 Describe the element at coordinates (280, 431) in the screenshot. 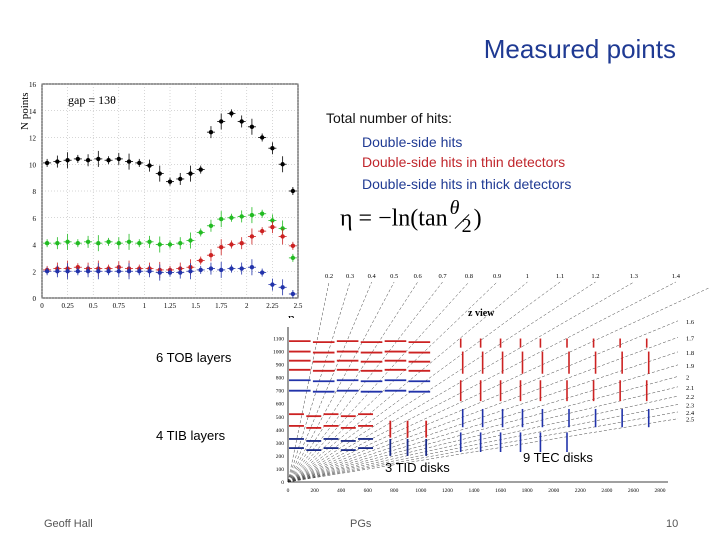

I see `r-tick-label: 400` at that location.